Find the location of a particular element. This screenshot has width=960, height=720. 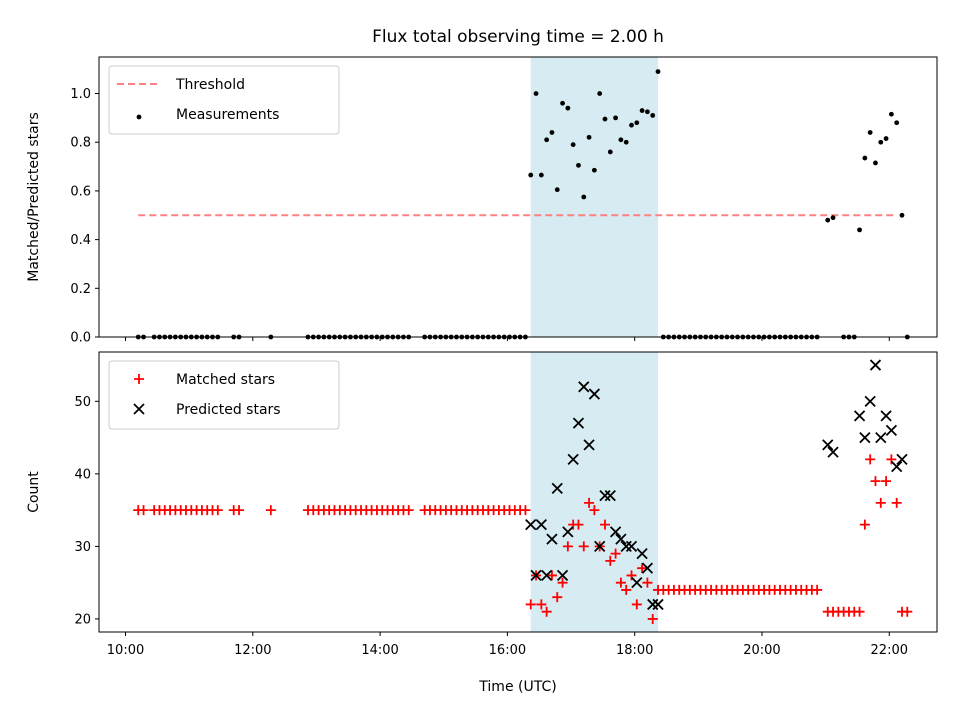

legend: Threshold Measurements is located at coordinates (224, 100).